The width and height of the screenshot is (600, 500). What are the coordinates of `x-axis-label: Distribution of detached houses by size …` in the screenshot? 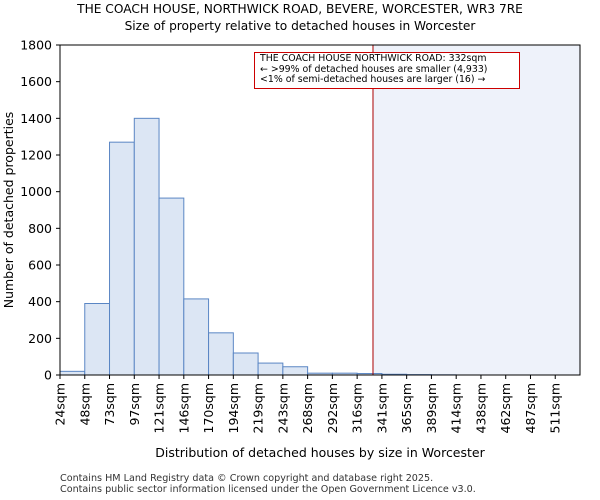 It's located at (320, 452).